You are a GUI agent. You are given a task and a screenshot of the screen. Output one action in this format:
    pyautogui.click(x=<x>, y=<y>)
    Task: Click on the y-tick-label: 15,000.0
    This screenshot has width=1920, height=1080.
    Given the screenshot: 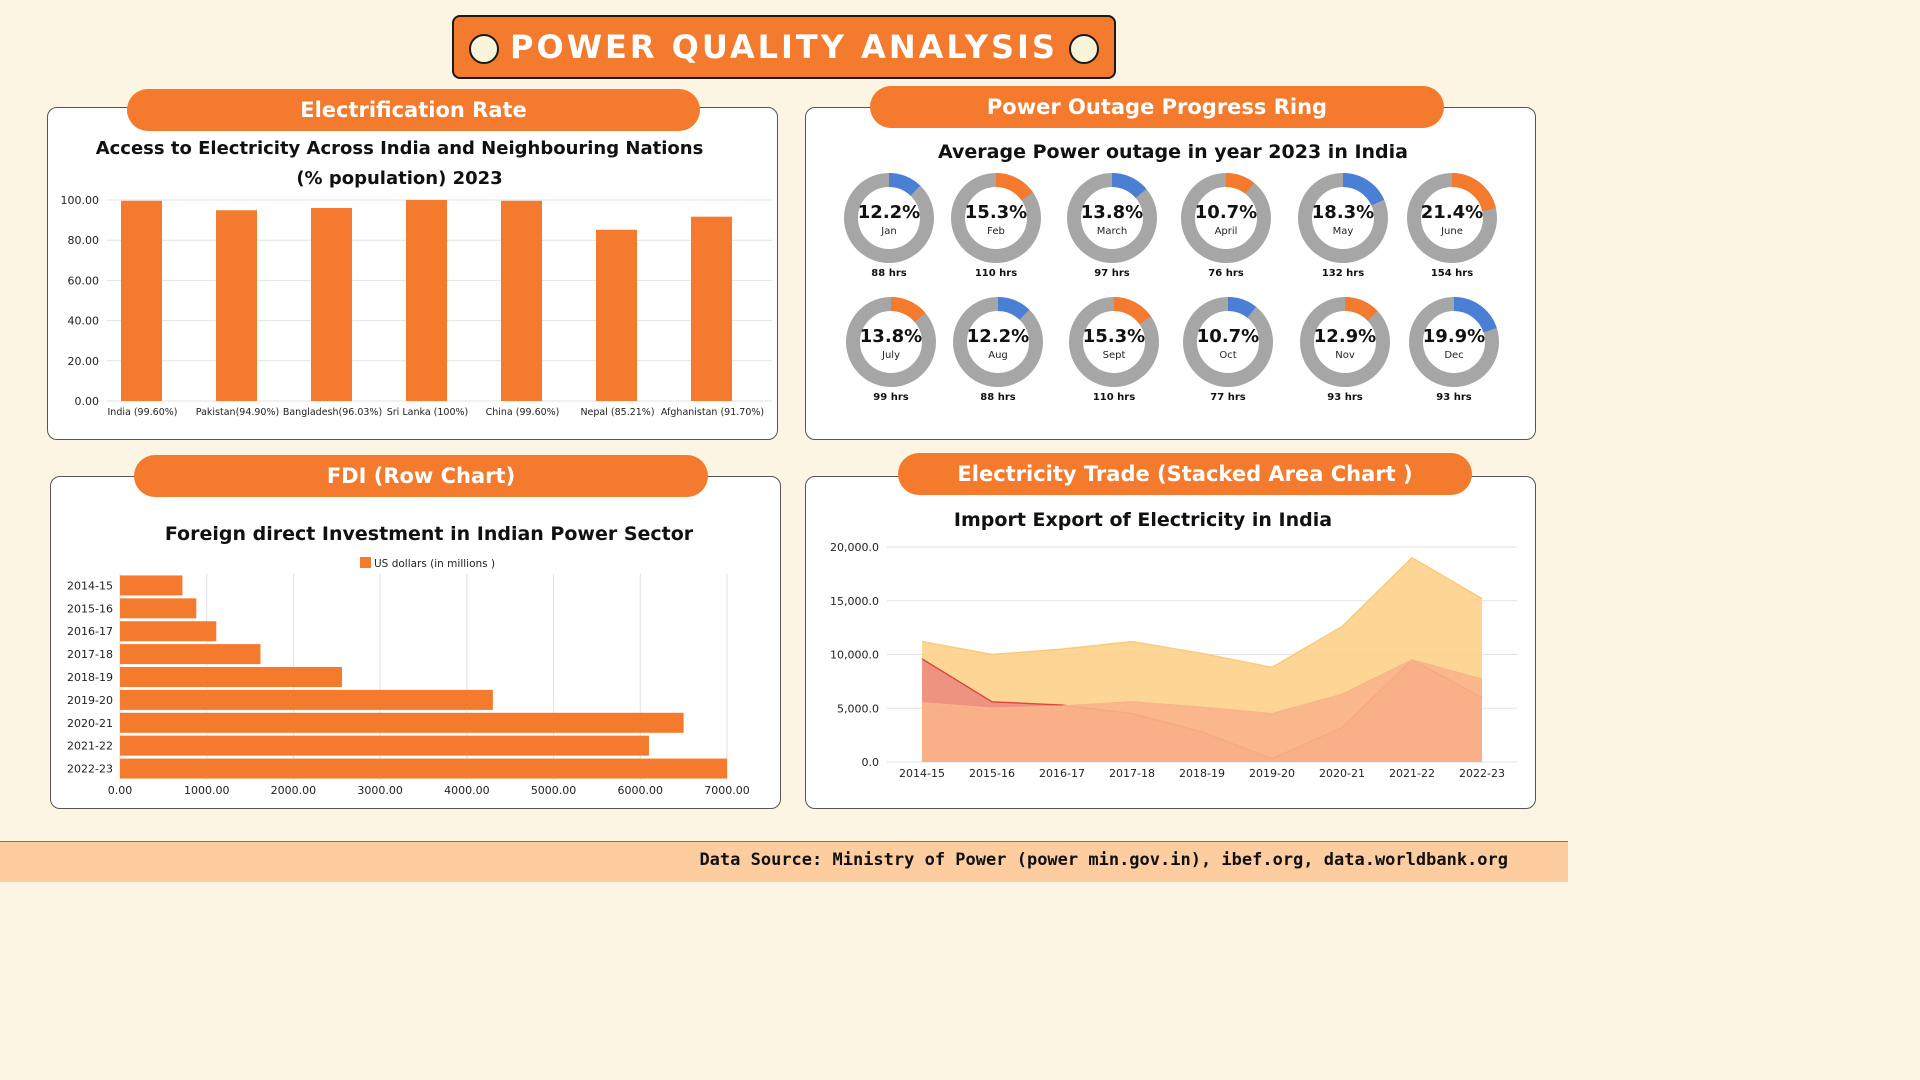 What is the action you would take?
    pyautogui.click(x=854, y=601)
    